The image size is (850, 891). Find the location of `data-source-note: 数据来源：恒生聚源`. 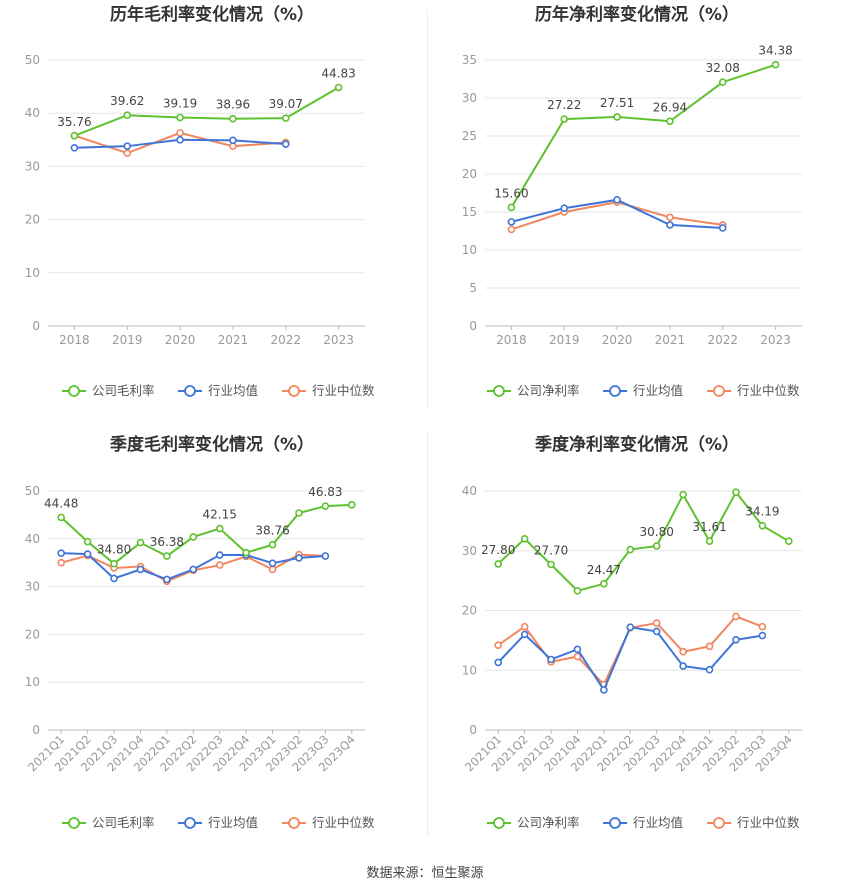

data-source-note: 数据来源：恒生聚源 is located at coordinates (425, 873).